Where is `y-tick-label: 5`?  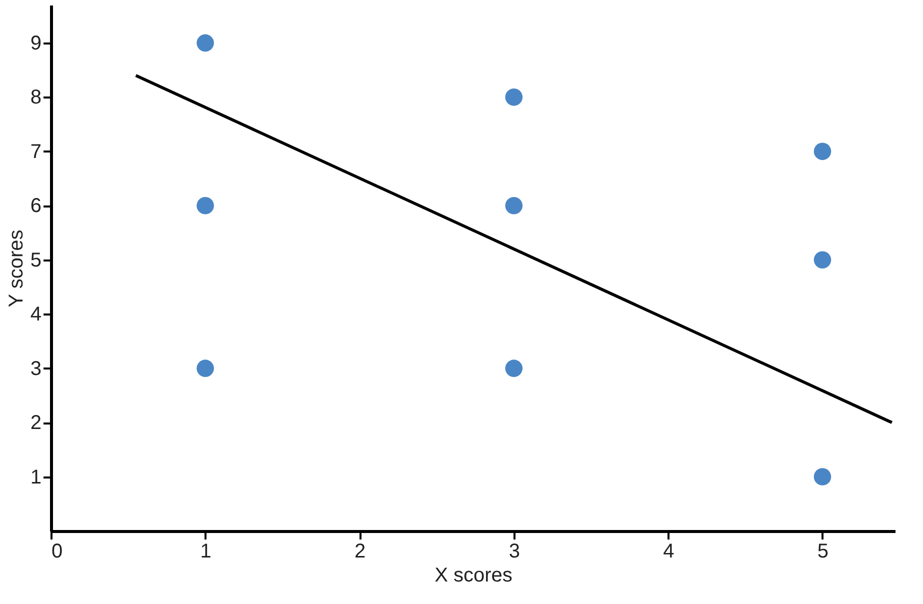 y-tick-label: 5 is located at coordinates (36, 260).